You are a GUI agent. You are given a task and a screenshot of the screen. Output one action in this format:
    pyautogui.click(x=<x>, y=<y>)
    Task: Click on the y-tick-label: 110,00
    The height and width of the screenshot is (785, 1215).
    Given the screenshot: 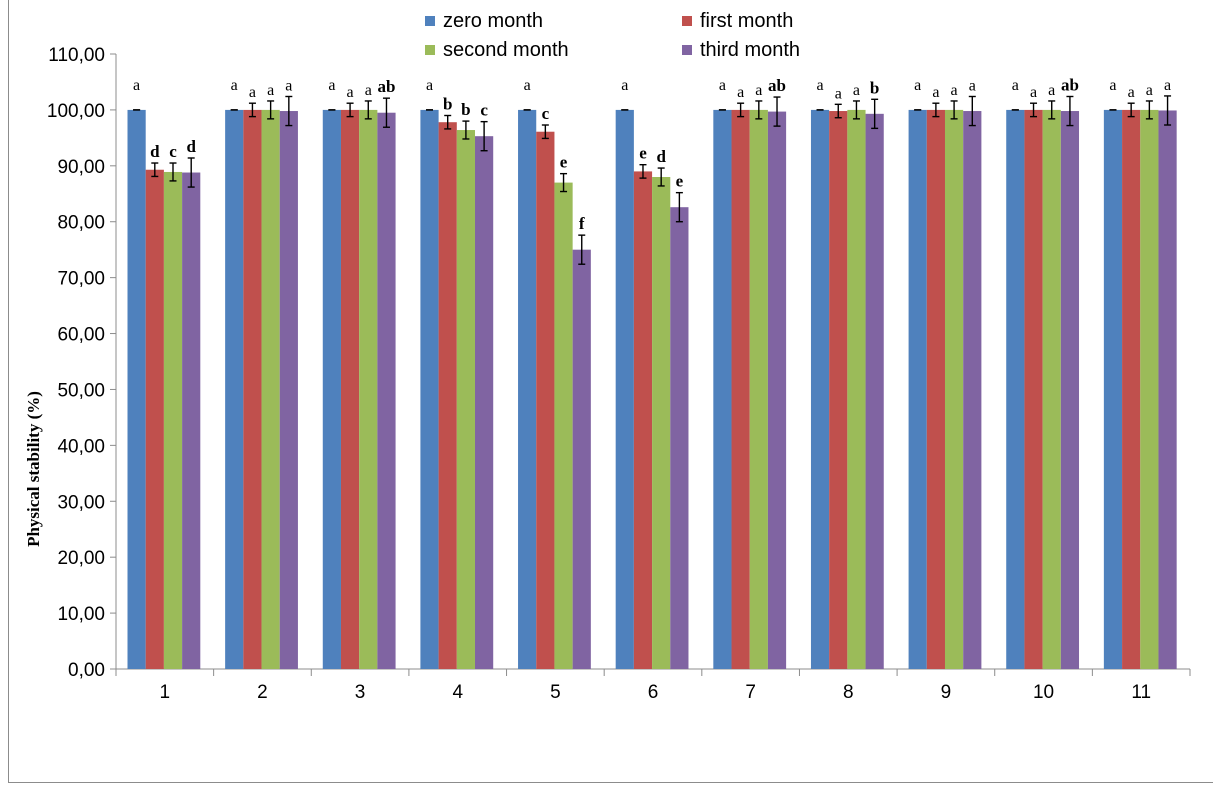 What is the action you would take?
    pyautogui.click(x=76, y=55)
    